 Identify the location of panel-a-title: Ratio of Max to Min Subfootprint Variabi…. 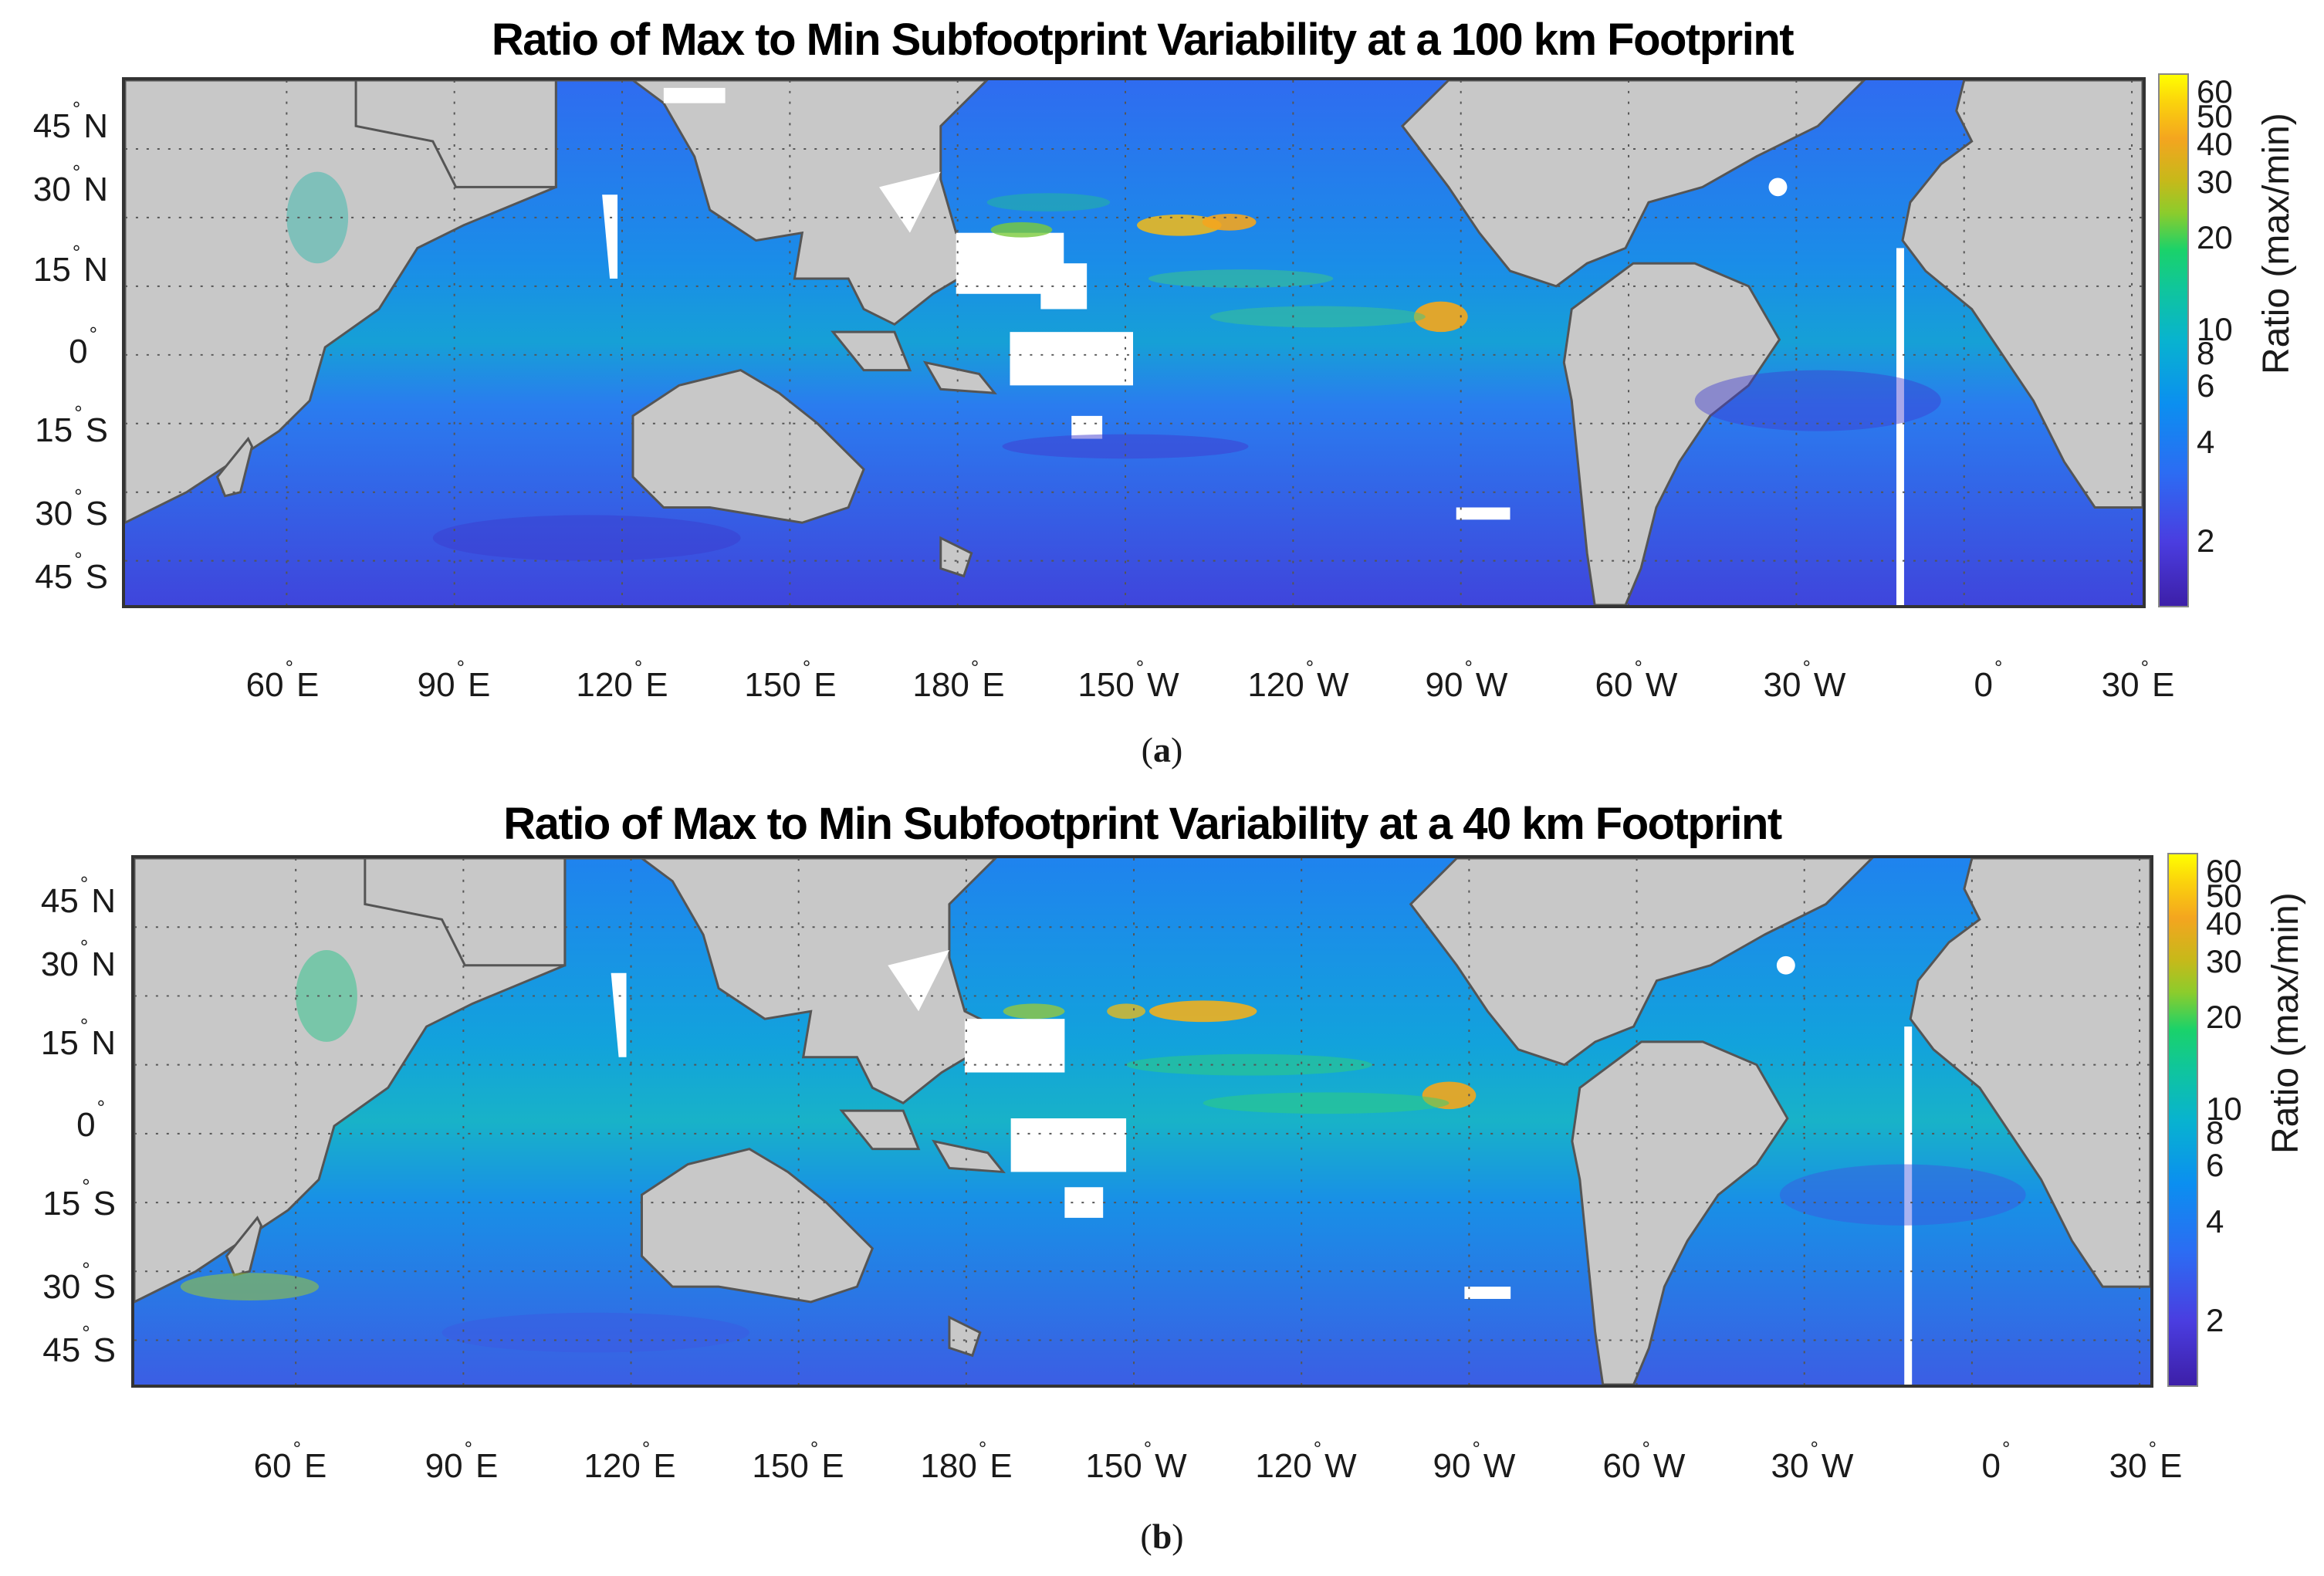
(1143, 40).